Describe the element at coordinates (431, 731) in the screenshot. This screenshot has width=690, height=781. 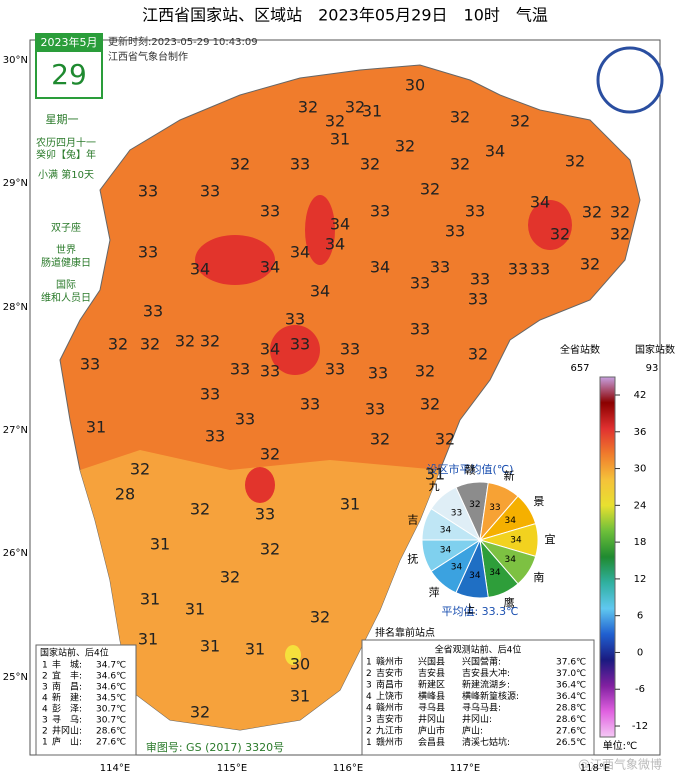
I see `all-rank-cell: 庐山市` at that location.